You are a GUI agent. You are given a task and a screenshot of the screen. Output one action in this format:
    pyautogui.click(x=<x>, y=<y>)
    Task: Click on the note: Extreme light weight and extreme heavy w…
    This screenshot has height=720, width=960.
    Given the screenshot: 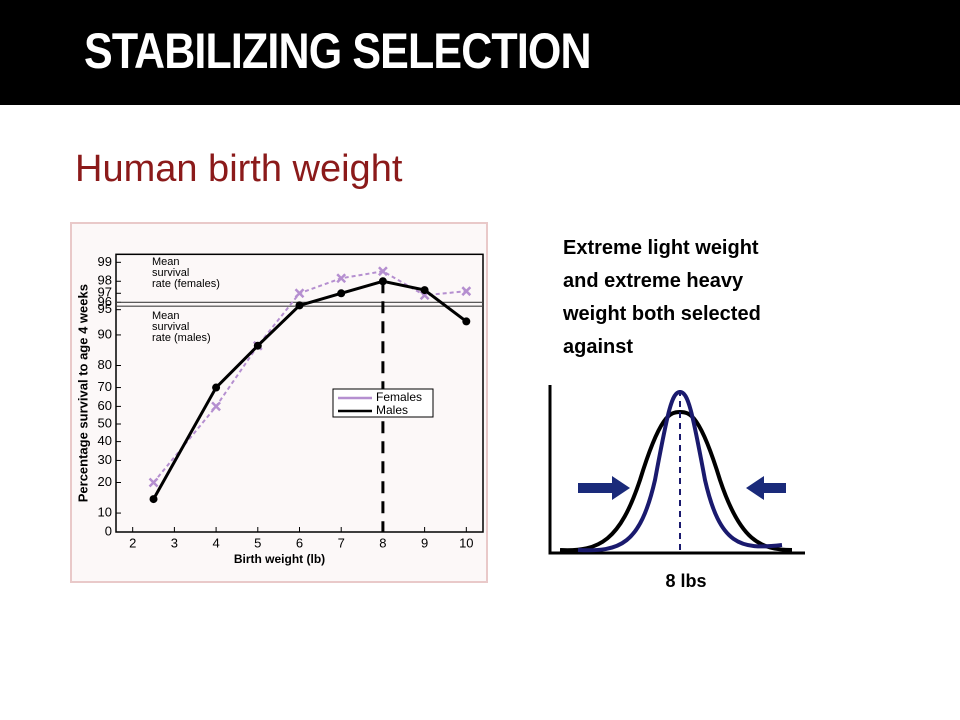 What is the action you would take?
    pyautogui.click(x=713, y=298)
    